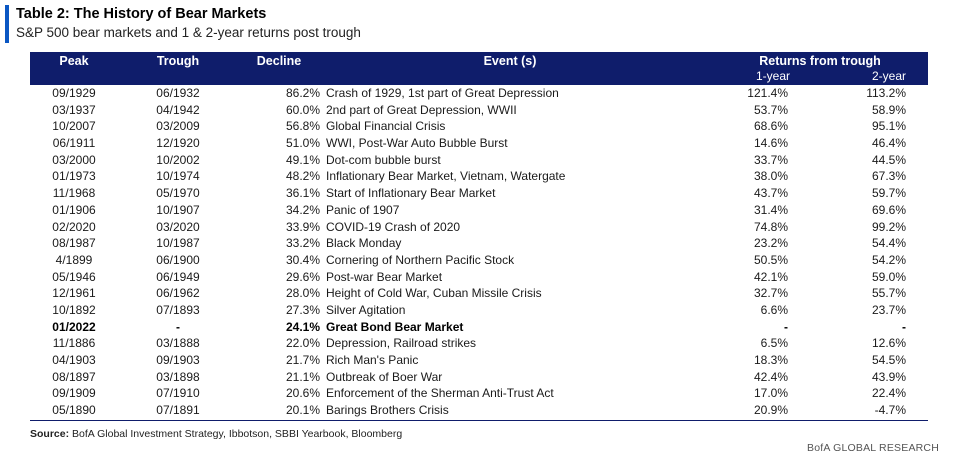 The image size is (957, 463). Describe the element at coordinates (178, 376) in the screenshot. I see `cell-trough: 03/1898` at that location.